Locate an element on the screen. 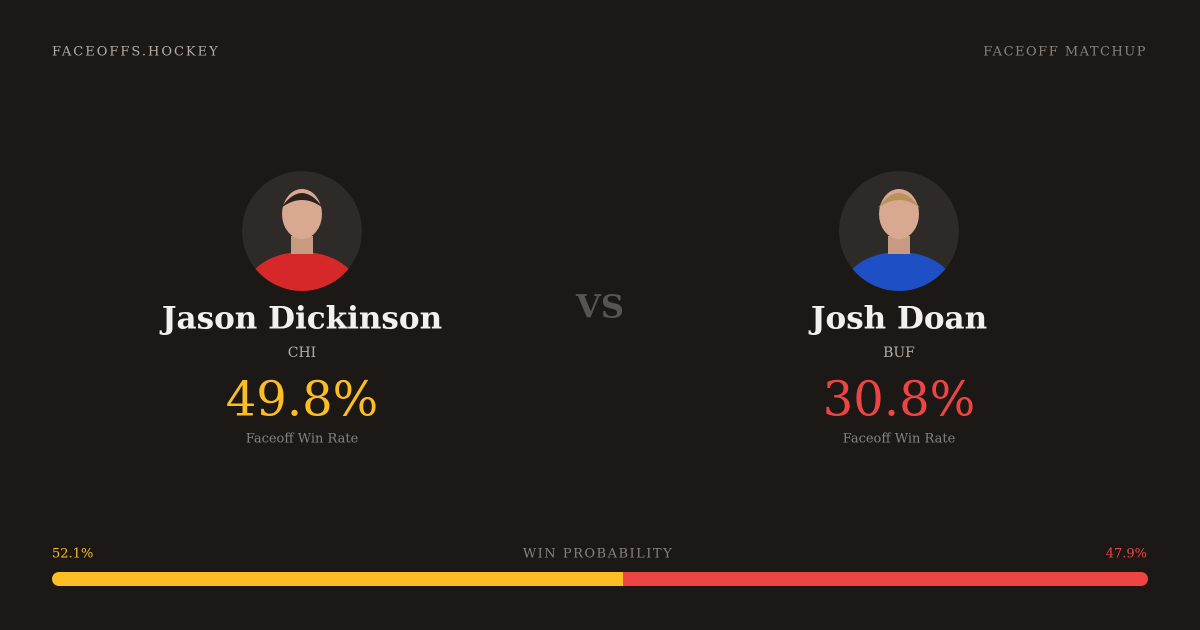 Image resolution: width=1200 pixels, height=630 pixels. header-label: FACEOFF MATCHUP is located at coordinates (1065, 52).